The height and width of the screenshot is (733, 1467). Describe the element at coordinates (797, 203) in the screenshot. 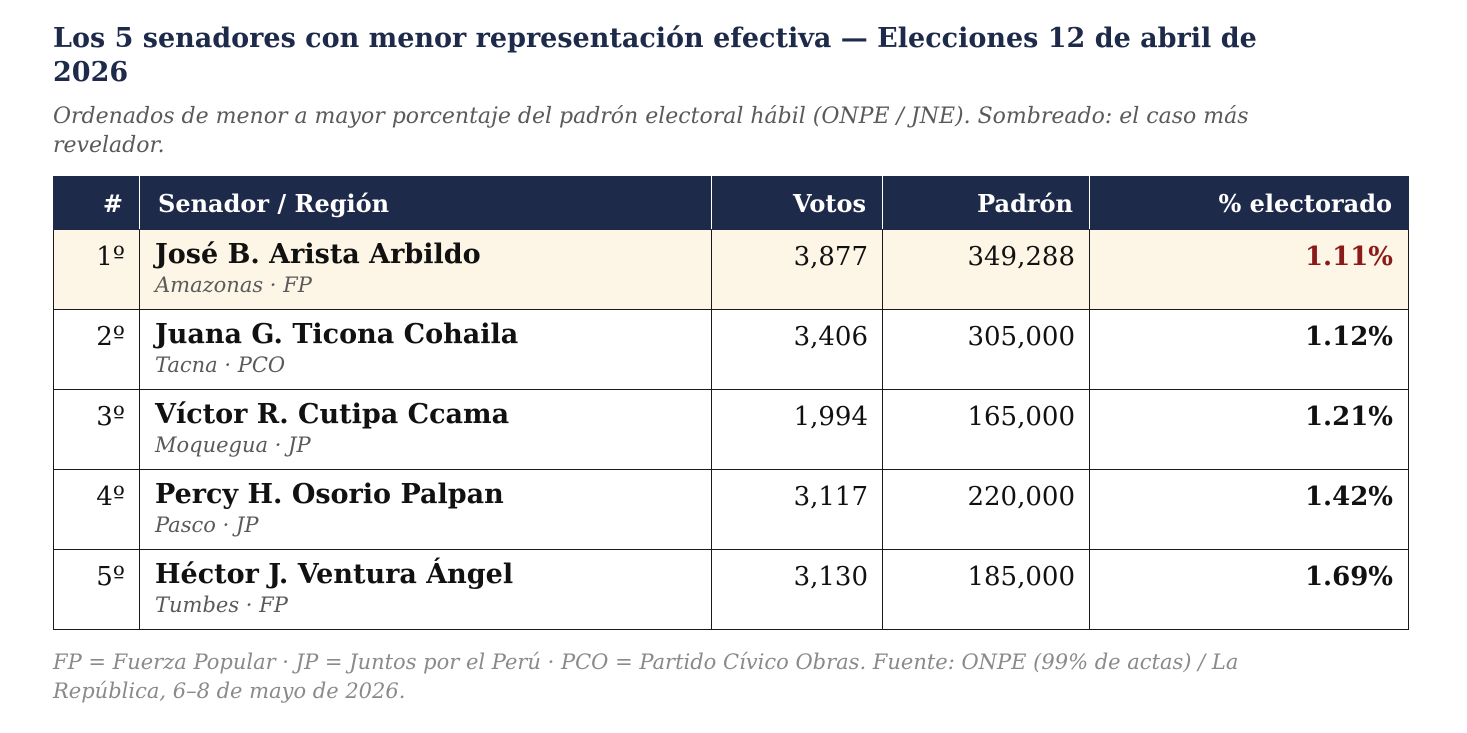

I see `header-votos: Votos` at that location.